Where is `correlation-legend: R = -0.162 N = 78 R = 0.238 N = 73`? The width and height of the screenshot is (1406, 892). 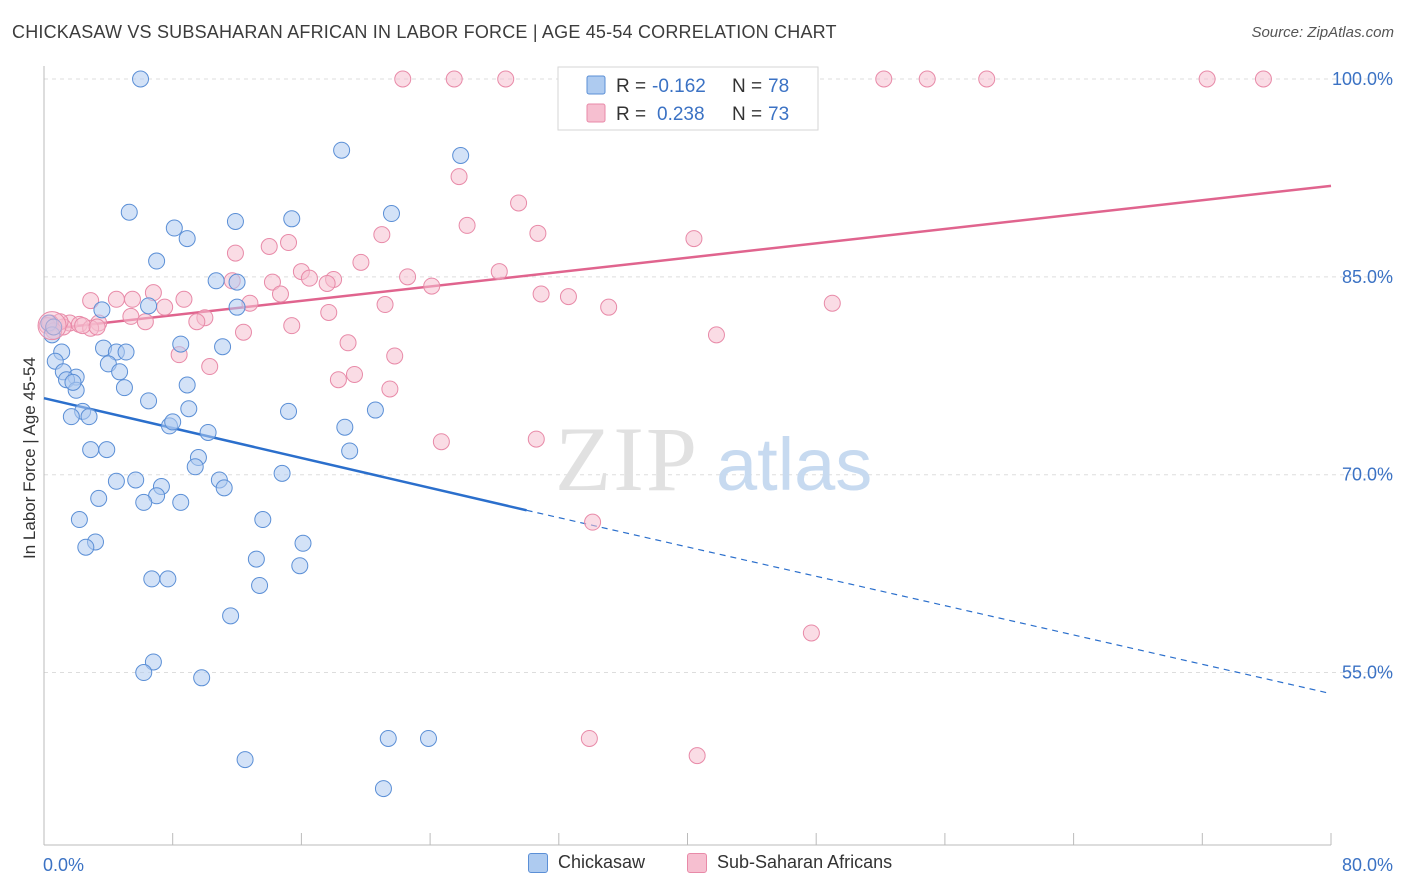 correlation-legend: R = -0.162 N = 78 R = 0.238 N = 73 is located at coordinates (688, 98).